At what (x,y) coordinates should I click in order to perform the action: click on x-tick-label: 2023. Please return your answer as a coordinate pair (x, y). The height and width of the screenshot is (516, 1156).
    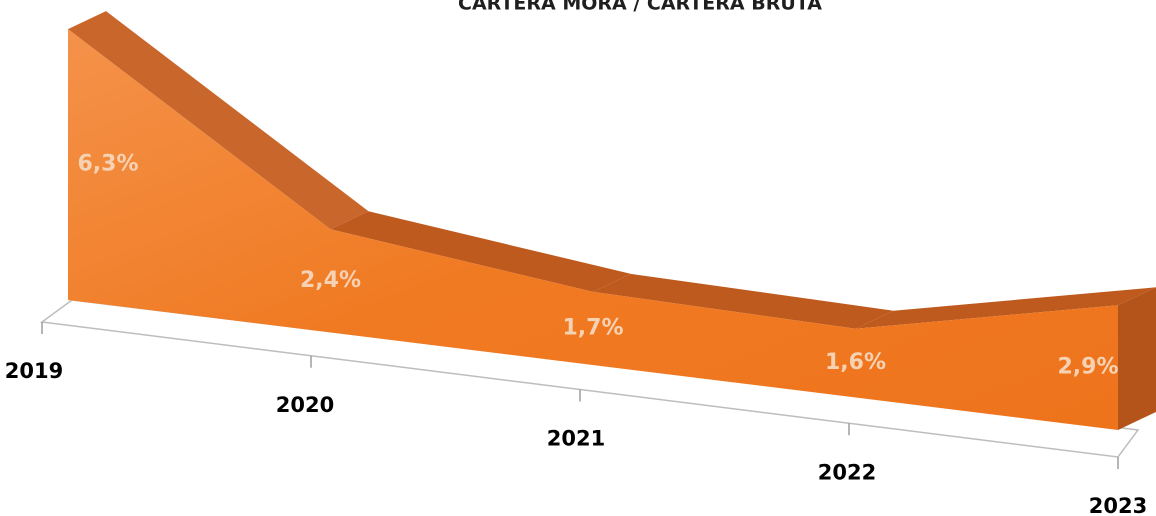
    Looking at the image, I should click on (1118, 505).